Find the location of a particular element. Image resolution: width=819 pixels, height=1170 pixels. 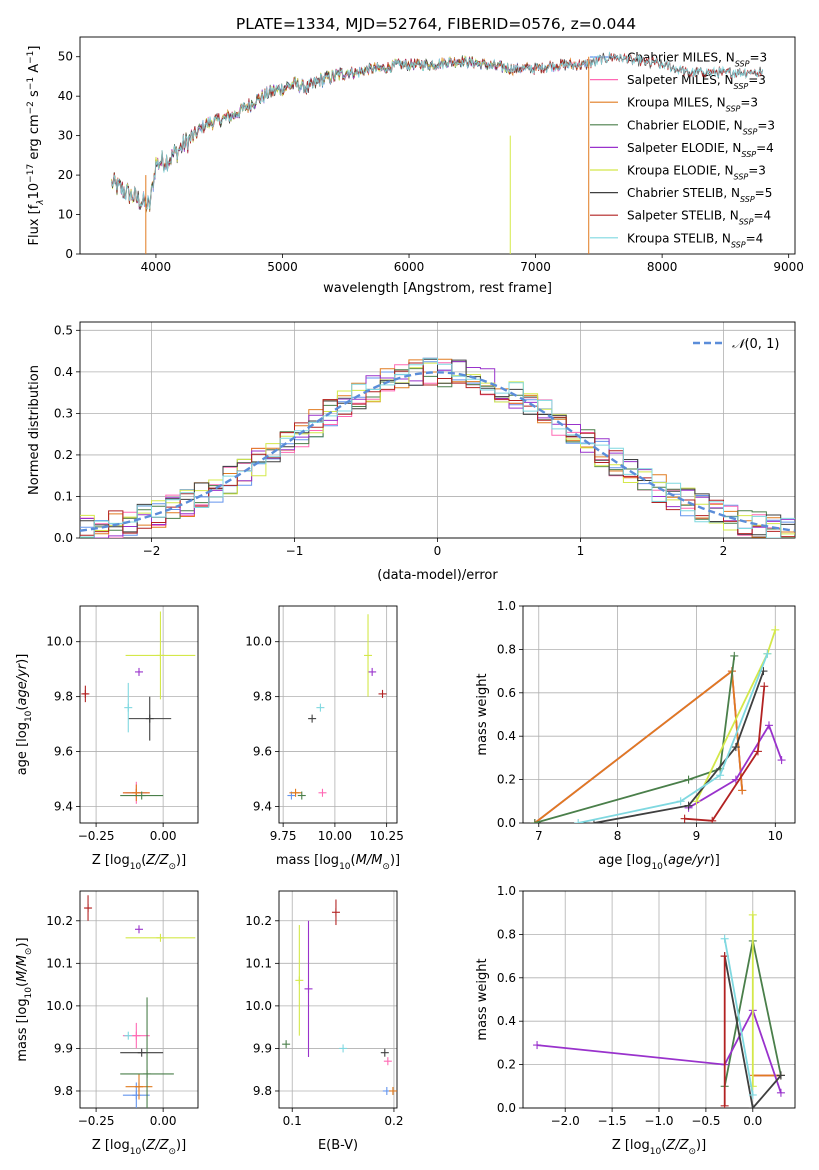

legend-label: Chabrier STELIB, NSSP=5 is located at coordinates (699, 195).